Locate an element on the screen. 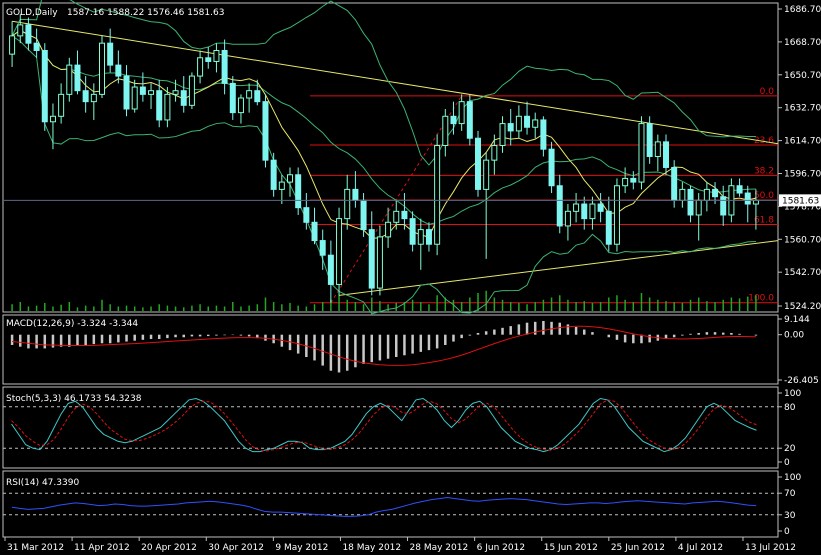  price-axis-label: 1560.70 is located at coordinates (802, 240).